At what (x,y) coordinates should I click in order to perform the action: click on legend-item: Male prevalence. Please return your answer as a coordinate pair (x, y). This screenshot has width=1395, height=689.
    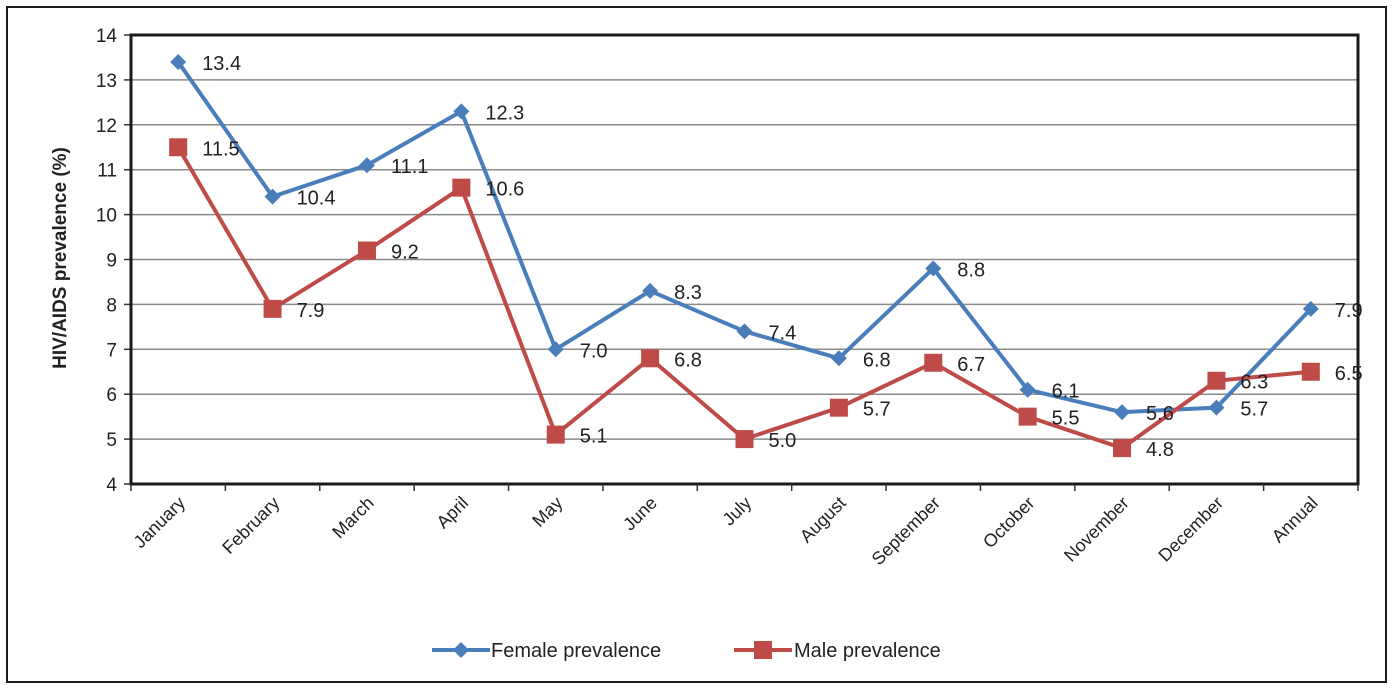
    Looking at the image, I should click on (837, 651).